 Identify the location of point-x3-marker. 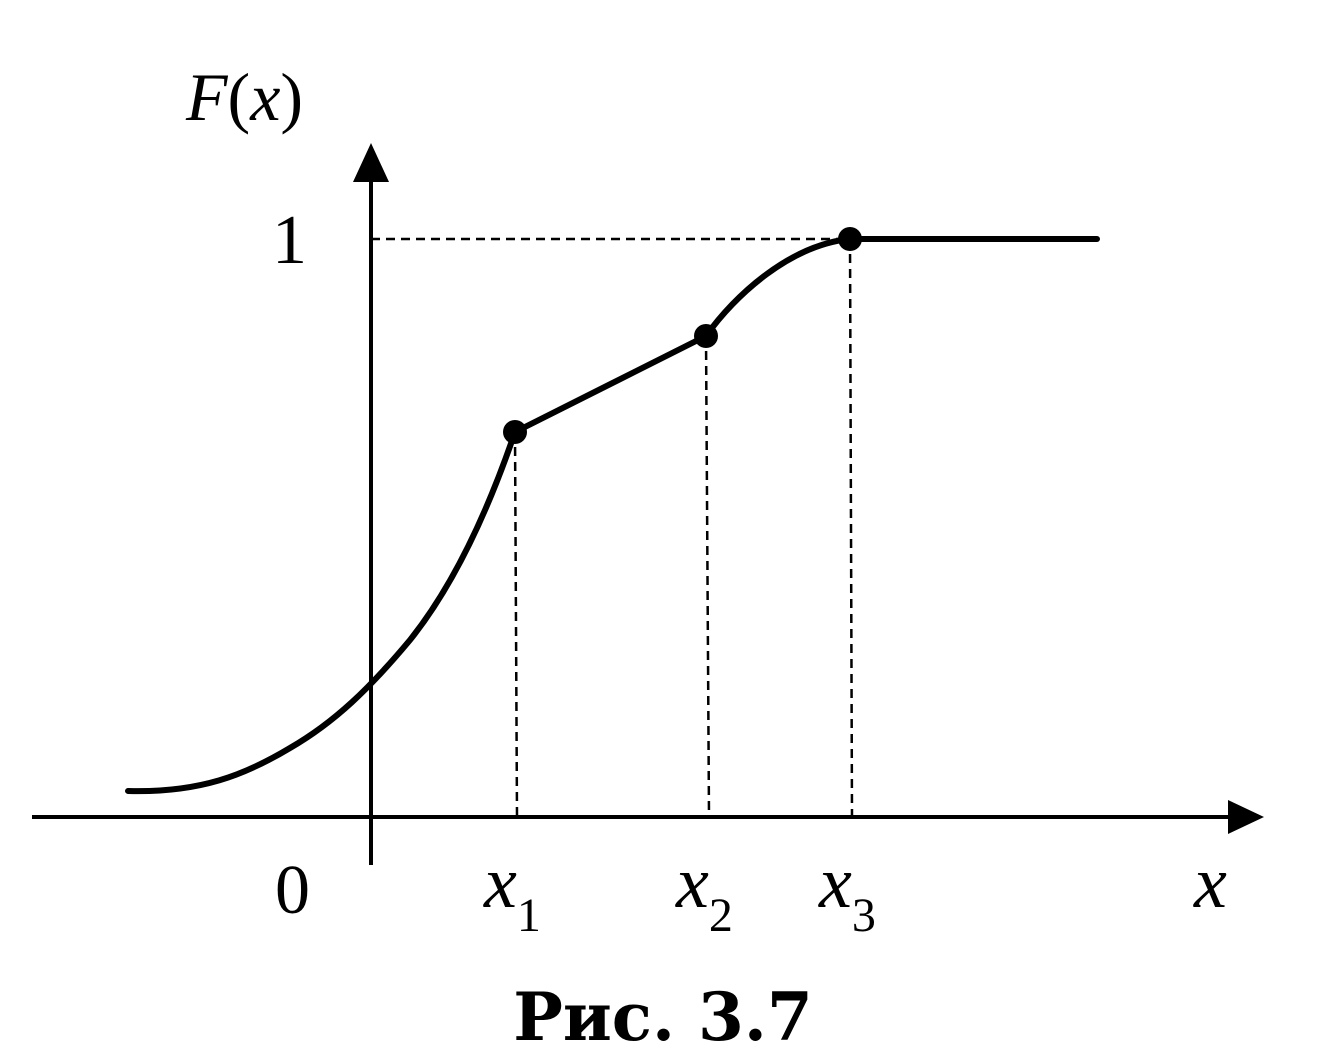
(850, 239).